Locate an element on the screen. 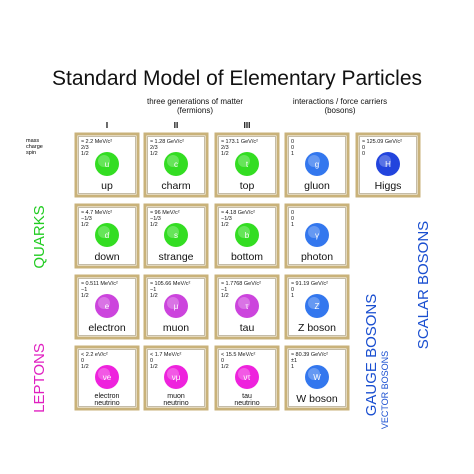 The height and width of the screenshot is (474, 474). particle-charge: 2/3 is located at coordinates (154, 148).